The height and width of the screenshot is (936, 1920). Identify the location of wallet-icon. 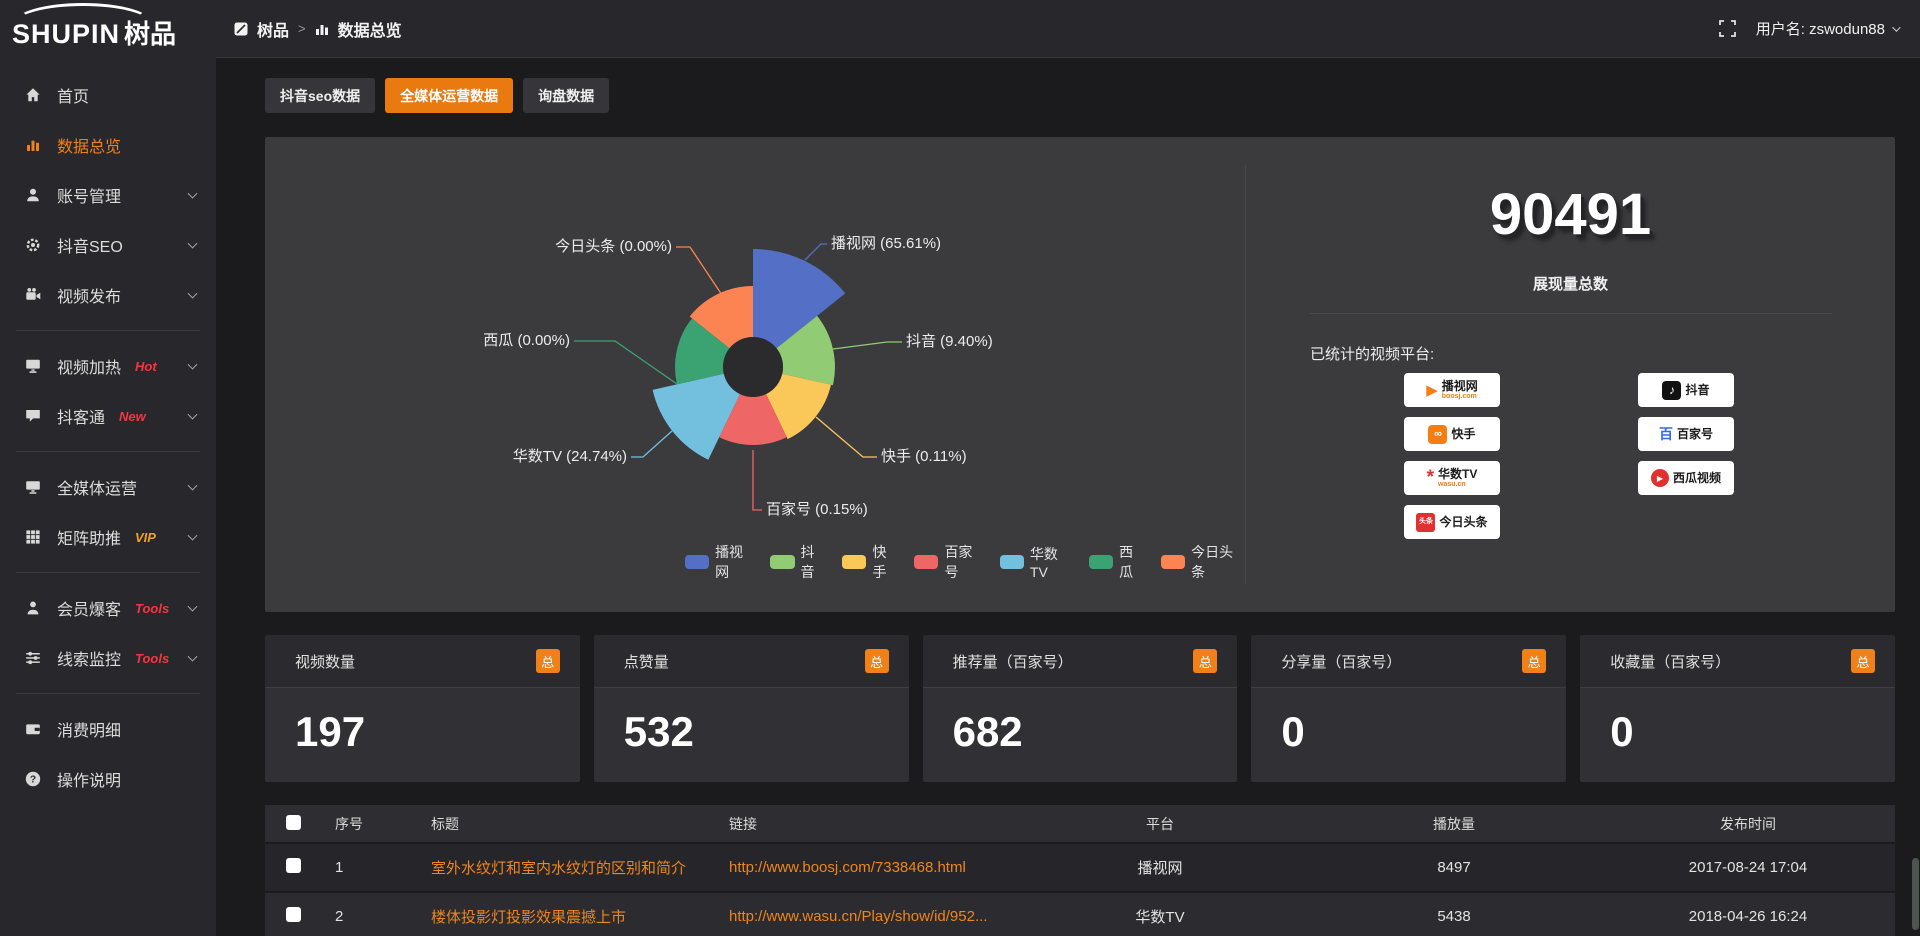
(33, 729).